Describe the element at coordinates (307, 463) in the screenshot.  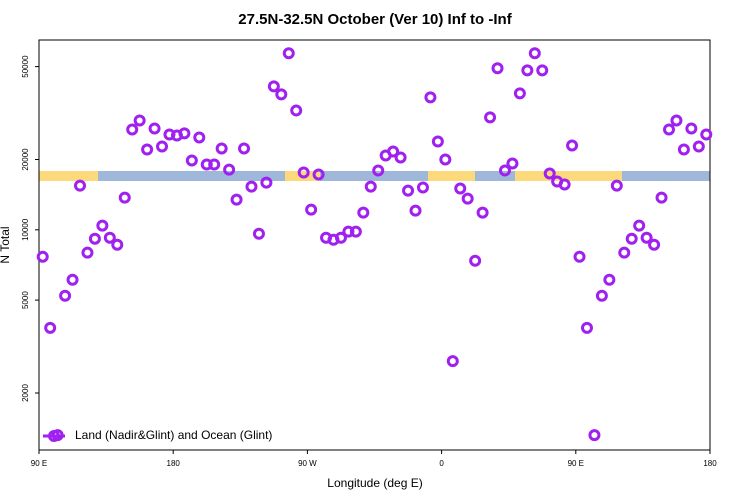
I see `x-tick-label: 90 W` at that location.